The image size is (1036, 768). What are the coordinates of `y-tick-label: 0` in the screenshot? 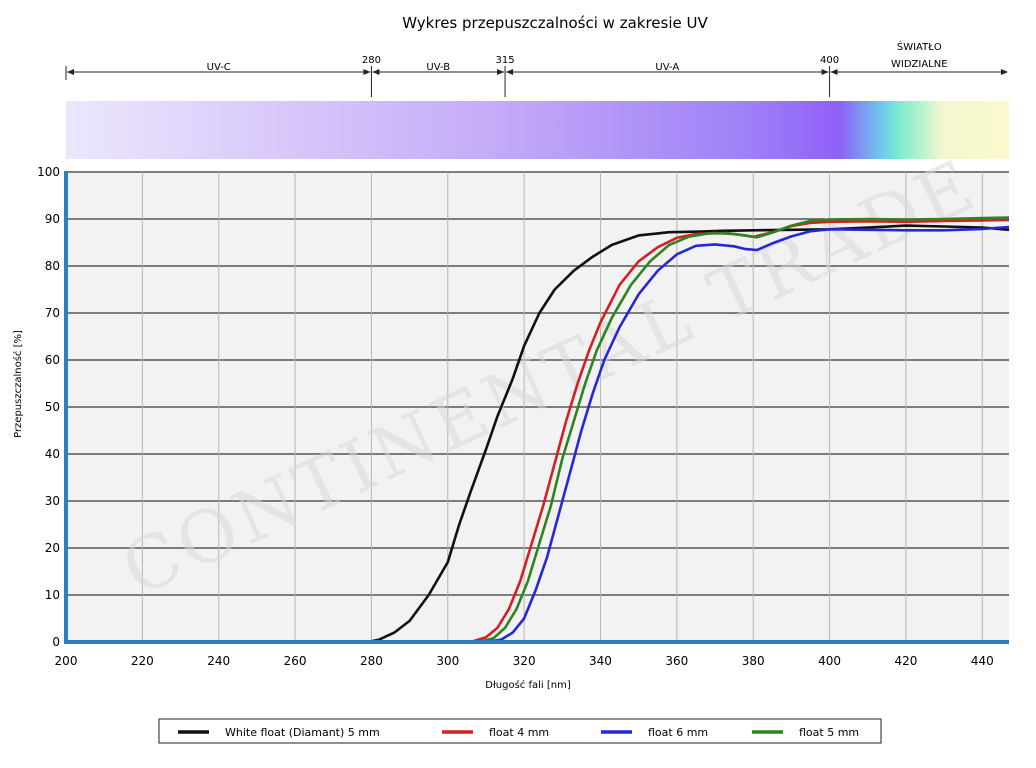 It's located at (56, 642).